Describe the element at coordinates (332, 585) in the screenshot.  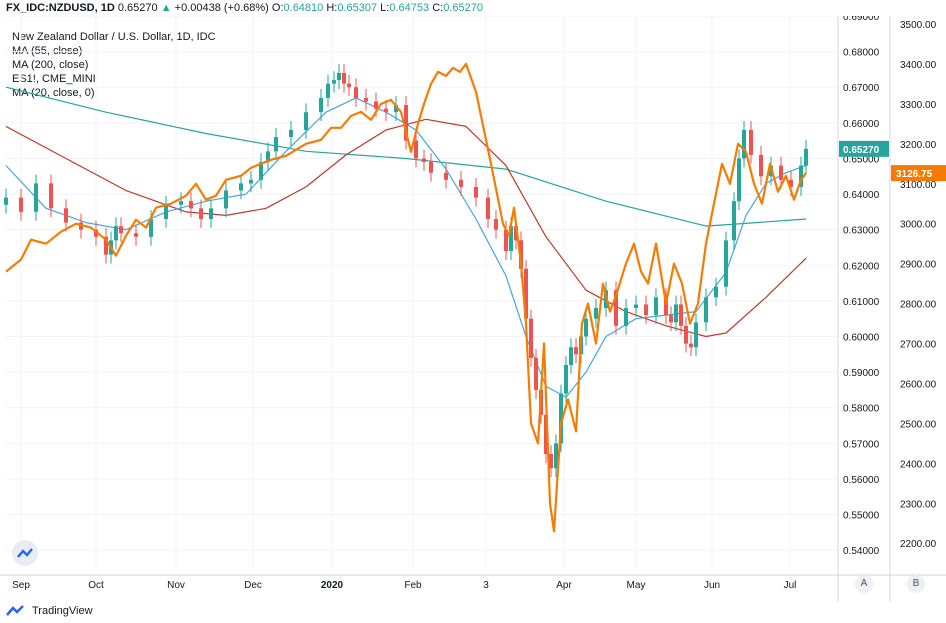
I see `x-tick: 2020` at that location.